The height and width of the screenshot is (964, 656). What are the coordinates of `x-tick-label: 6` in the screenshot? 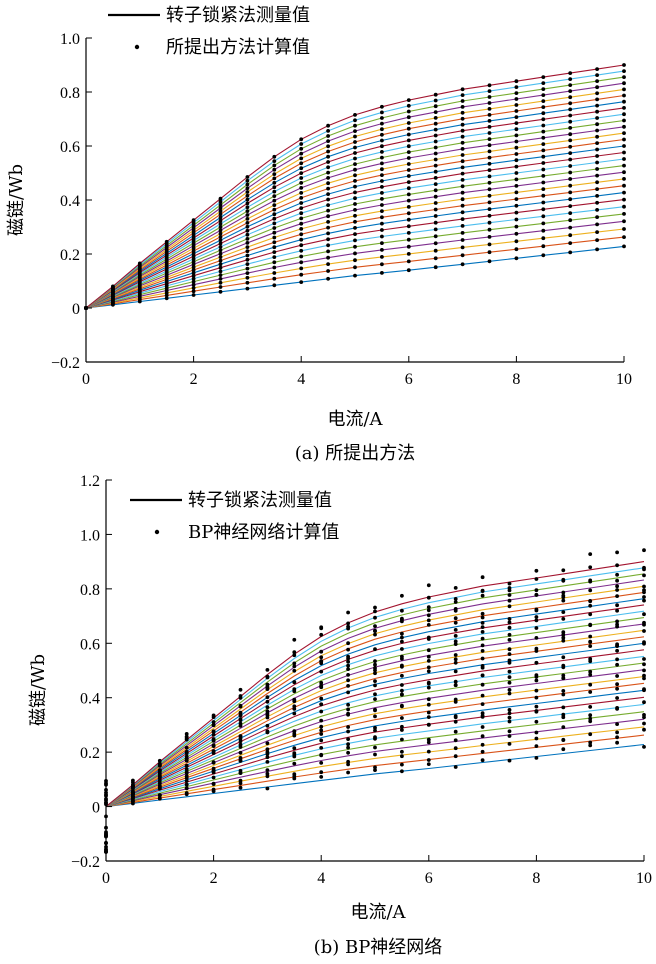 It's located at (429, 878).